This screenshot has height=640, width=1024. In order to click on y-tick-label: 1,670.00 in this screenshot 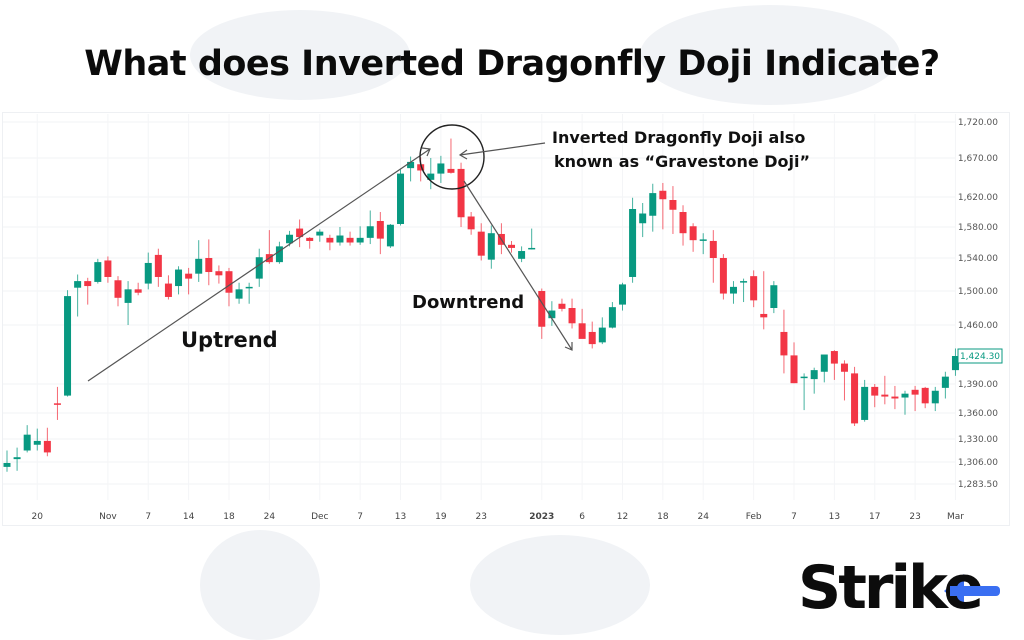, I will do `click(978, 159)`.